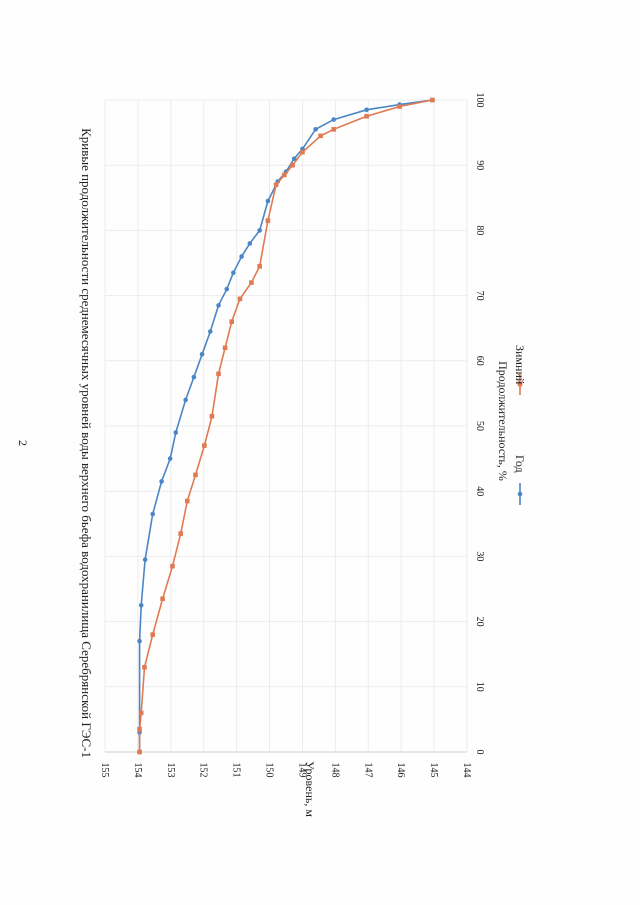 The width and height of the screenshot is (640, 905). I want to click on level-tick-label: 153, so click(170, 770).